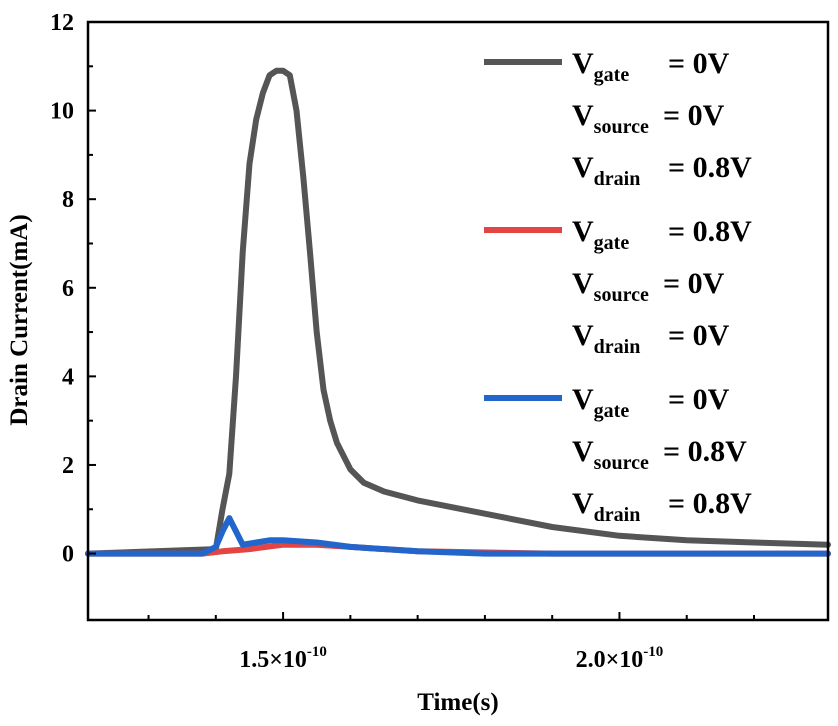  Describe the element at coordinates (62, 23) in the screenshot. I see `y-tick-label: 12` at that location.